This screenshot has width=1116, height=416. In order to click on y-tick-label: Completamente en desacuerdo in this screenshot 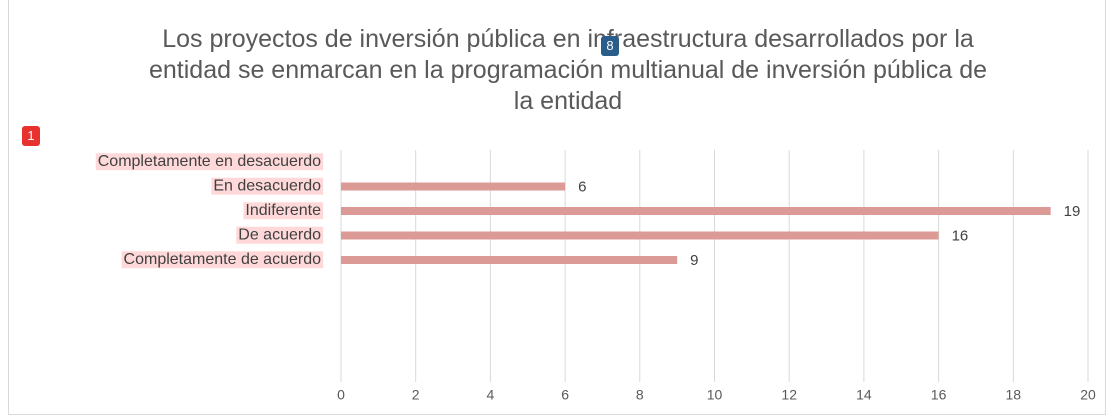, I will do `click(209, 161)`.